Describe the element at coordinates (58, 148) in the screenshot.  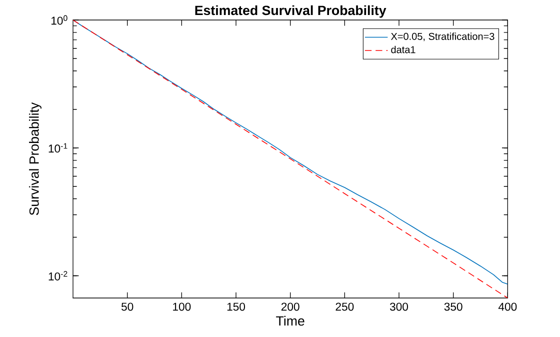
I see `y-tick-label: 10$^{-1}$` at that location.